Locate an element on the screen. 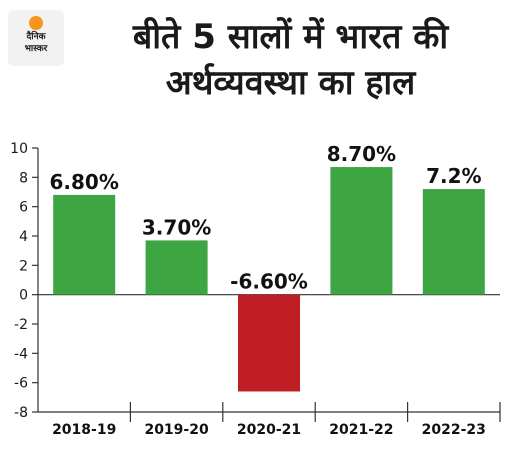 This screenshot has height=449, width=512. y-tick-label: -4 is located at coordinates (21, 354).